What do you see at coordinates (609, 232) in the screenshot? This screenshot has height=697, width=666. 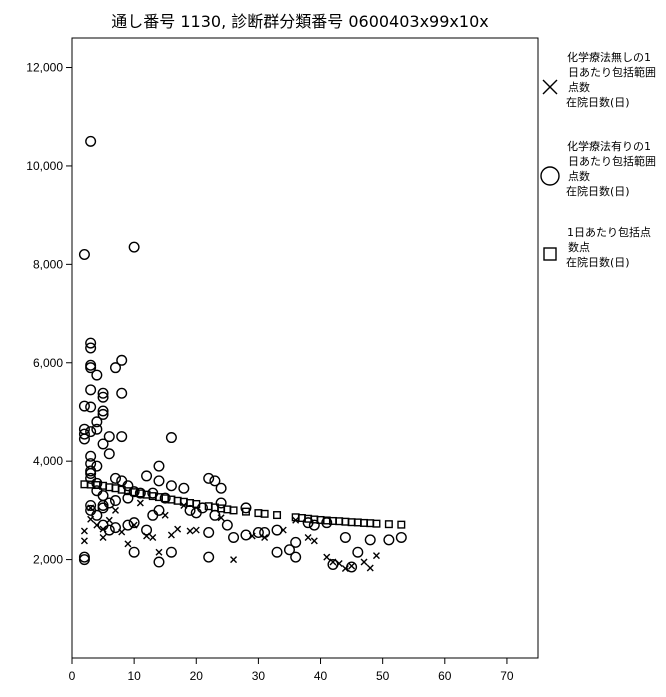 I see `legend-label: 1日あたり包括点` at bounding box center [609, 232].